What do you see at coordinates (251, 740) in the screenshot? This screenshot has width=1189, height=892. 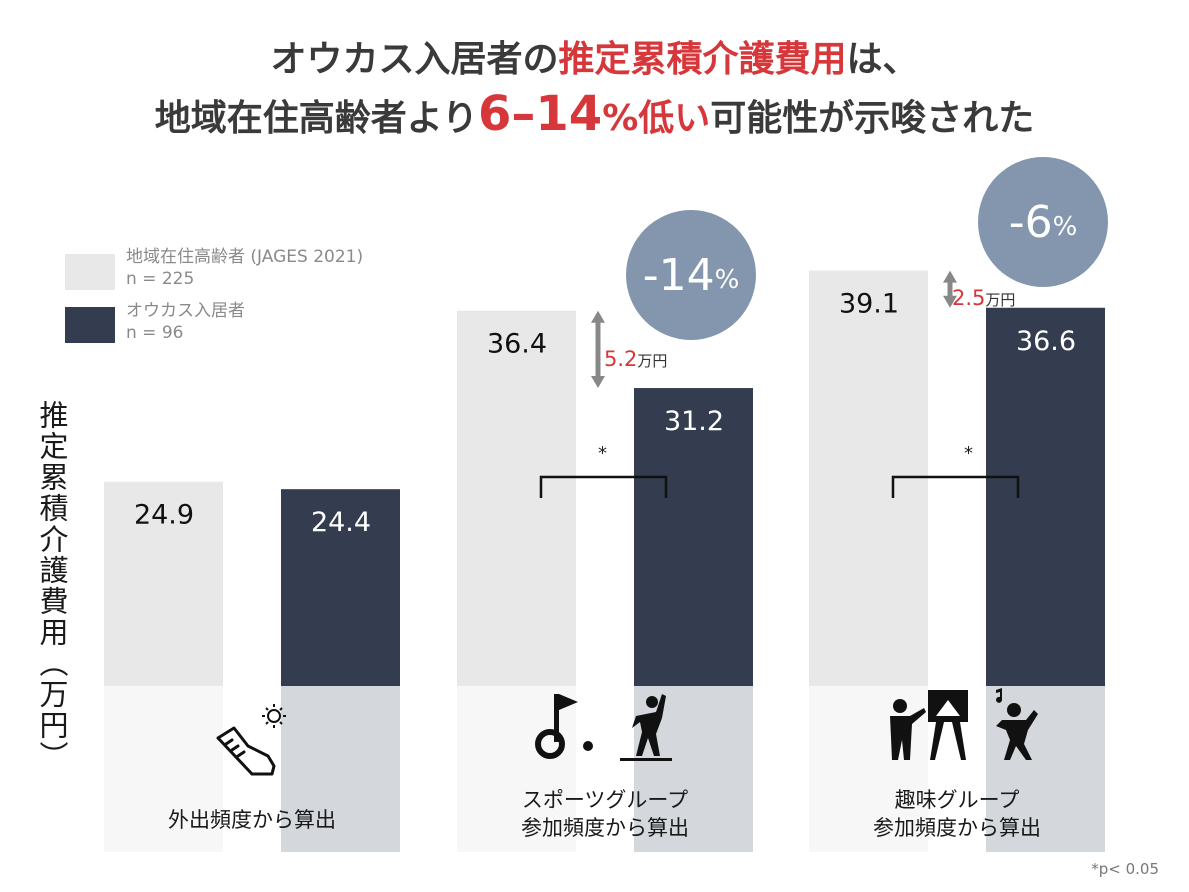 I see `sneaker-sun-icon` at bounding box center [251, 740].